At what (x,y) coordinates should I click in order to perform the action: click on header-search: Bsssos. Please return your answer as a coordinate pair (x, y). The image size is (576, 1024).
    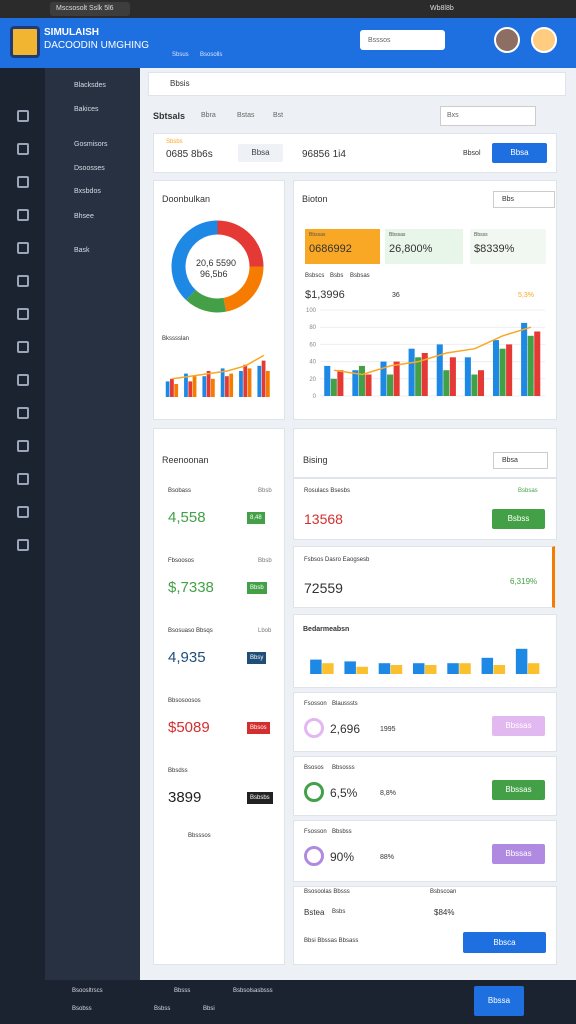
    Looking at the image, I should click on (379, 40).